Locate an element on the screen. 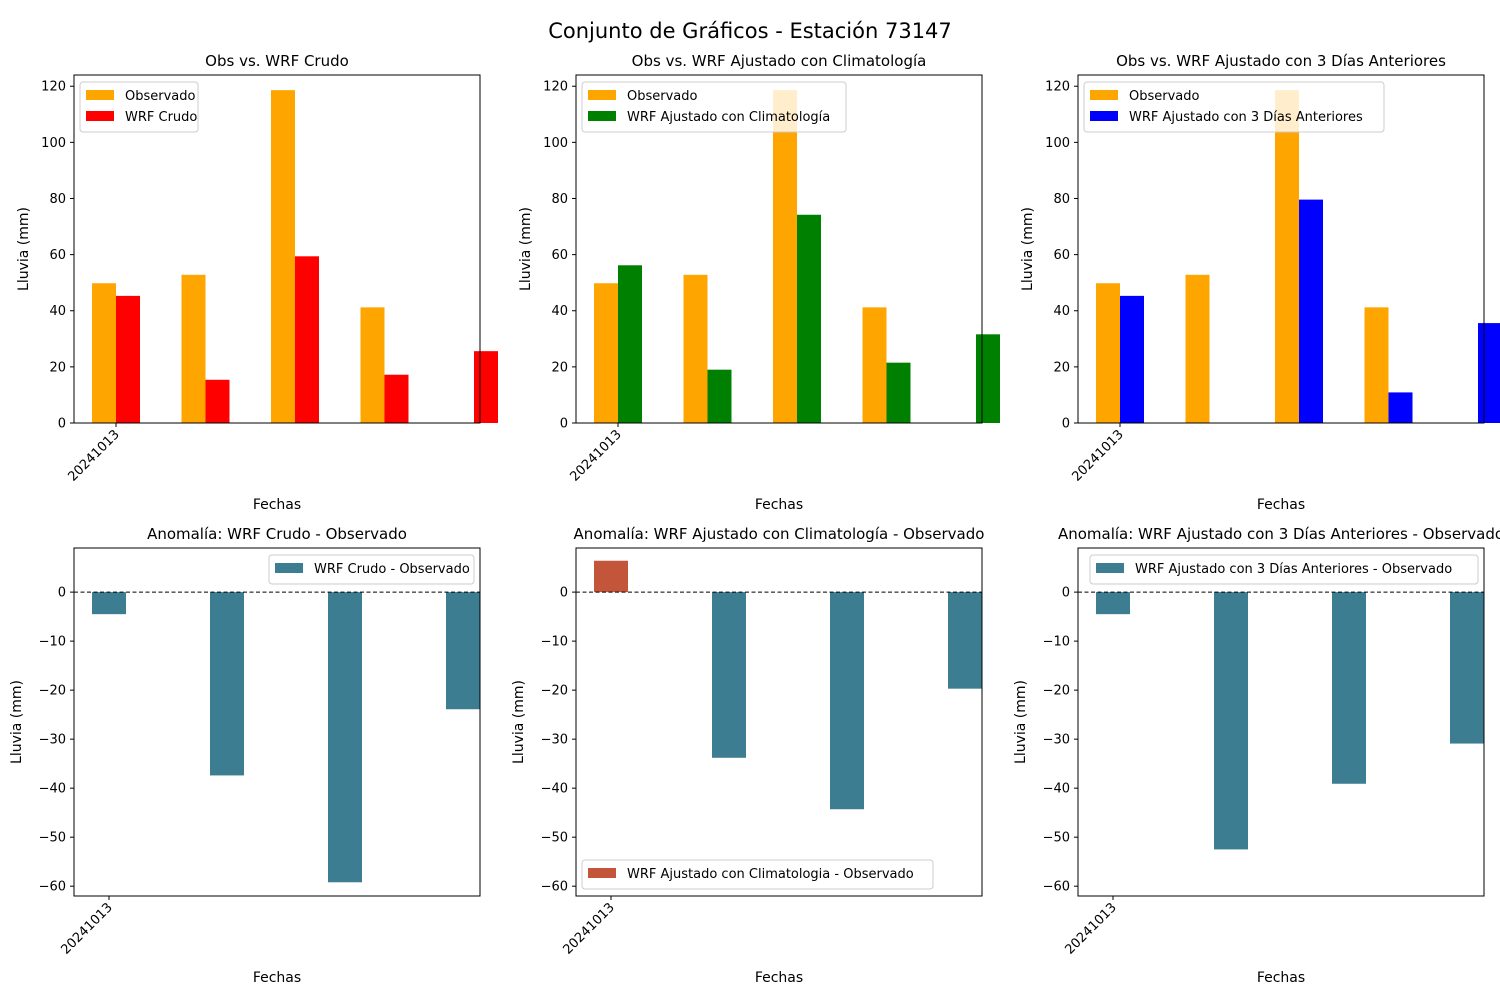  legend: Observado WRF Crudo is located at coordinates (139, 107).